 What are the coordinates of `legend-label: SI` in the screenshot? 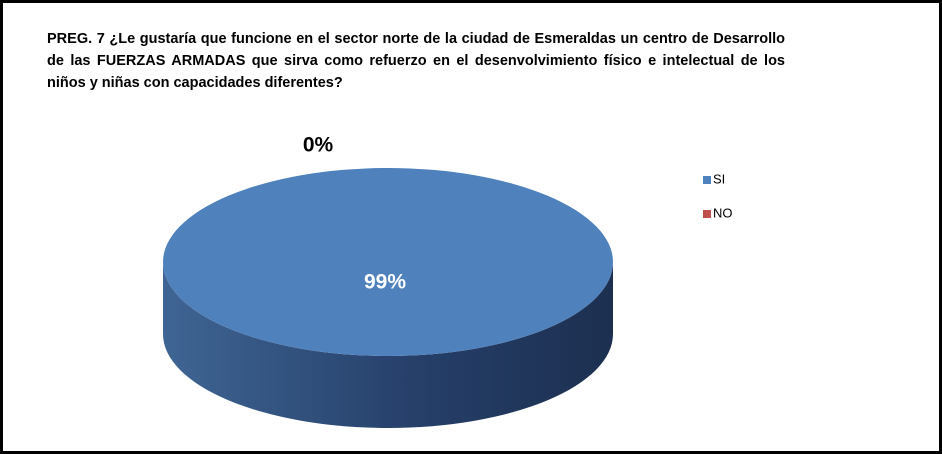 It's located at (719, 178).